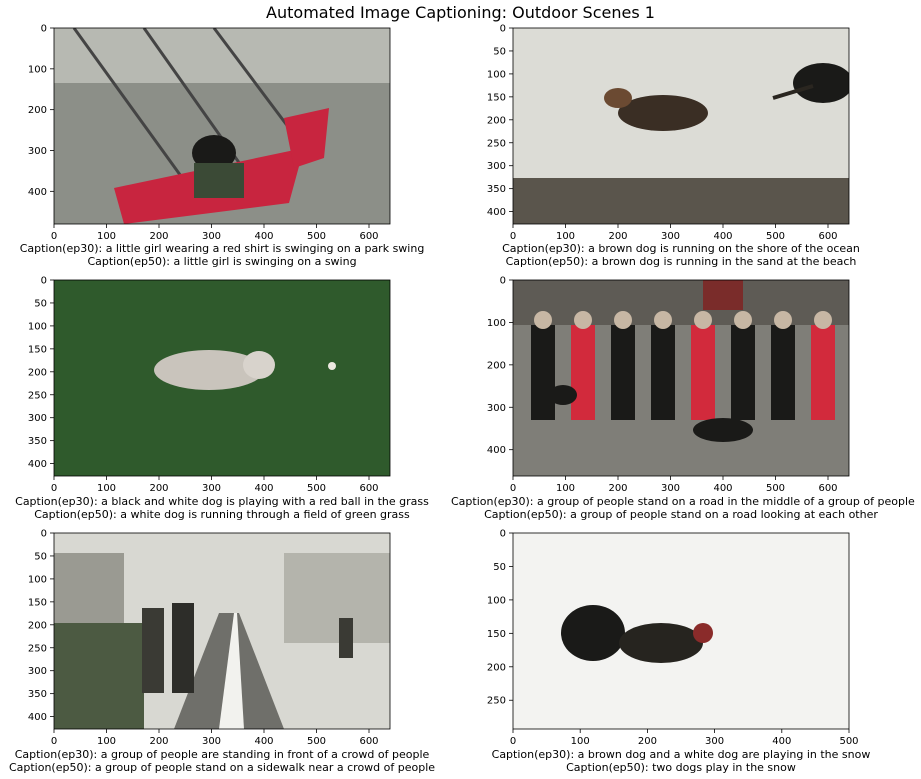 The image size is (921, 779). What do you see at coordinates (496, 600) in the screenshot?
I see `y-tick-label: 100` at bounding box center [496, 600].